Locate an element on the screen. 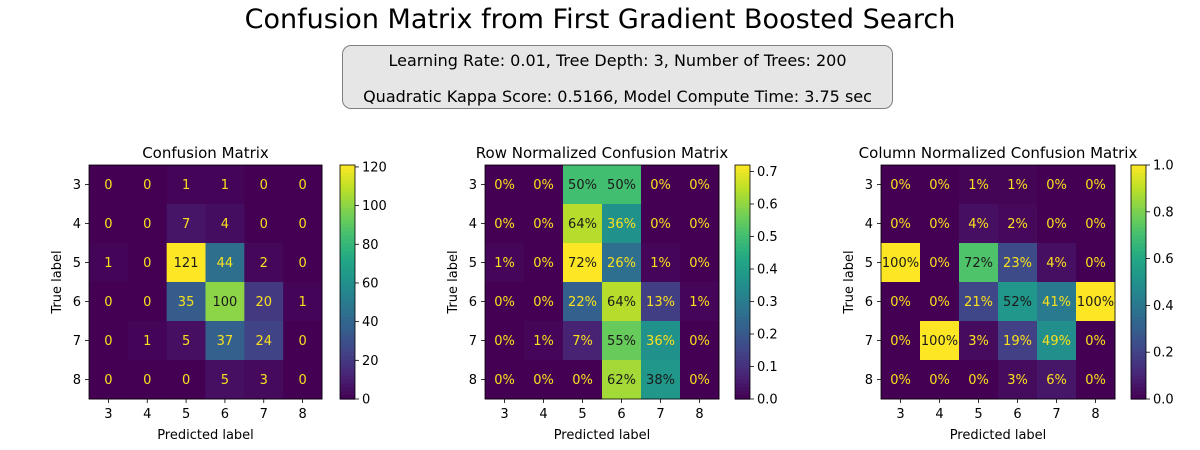 The image size is (1200, 450). panel-3-colorbar-tick-label: 0.8 is located at coordinates (1163, 212).